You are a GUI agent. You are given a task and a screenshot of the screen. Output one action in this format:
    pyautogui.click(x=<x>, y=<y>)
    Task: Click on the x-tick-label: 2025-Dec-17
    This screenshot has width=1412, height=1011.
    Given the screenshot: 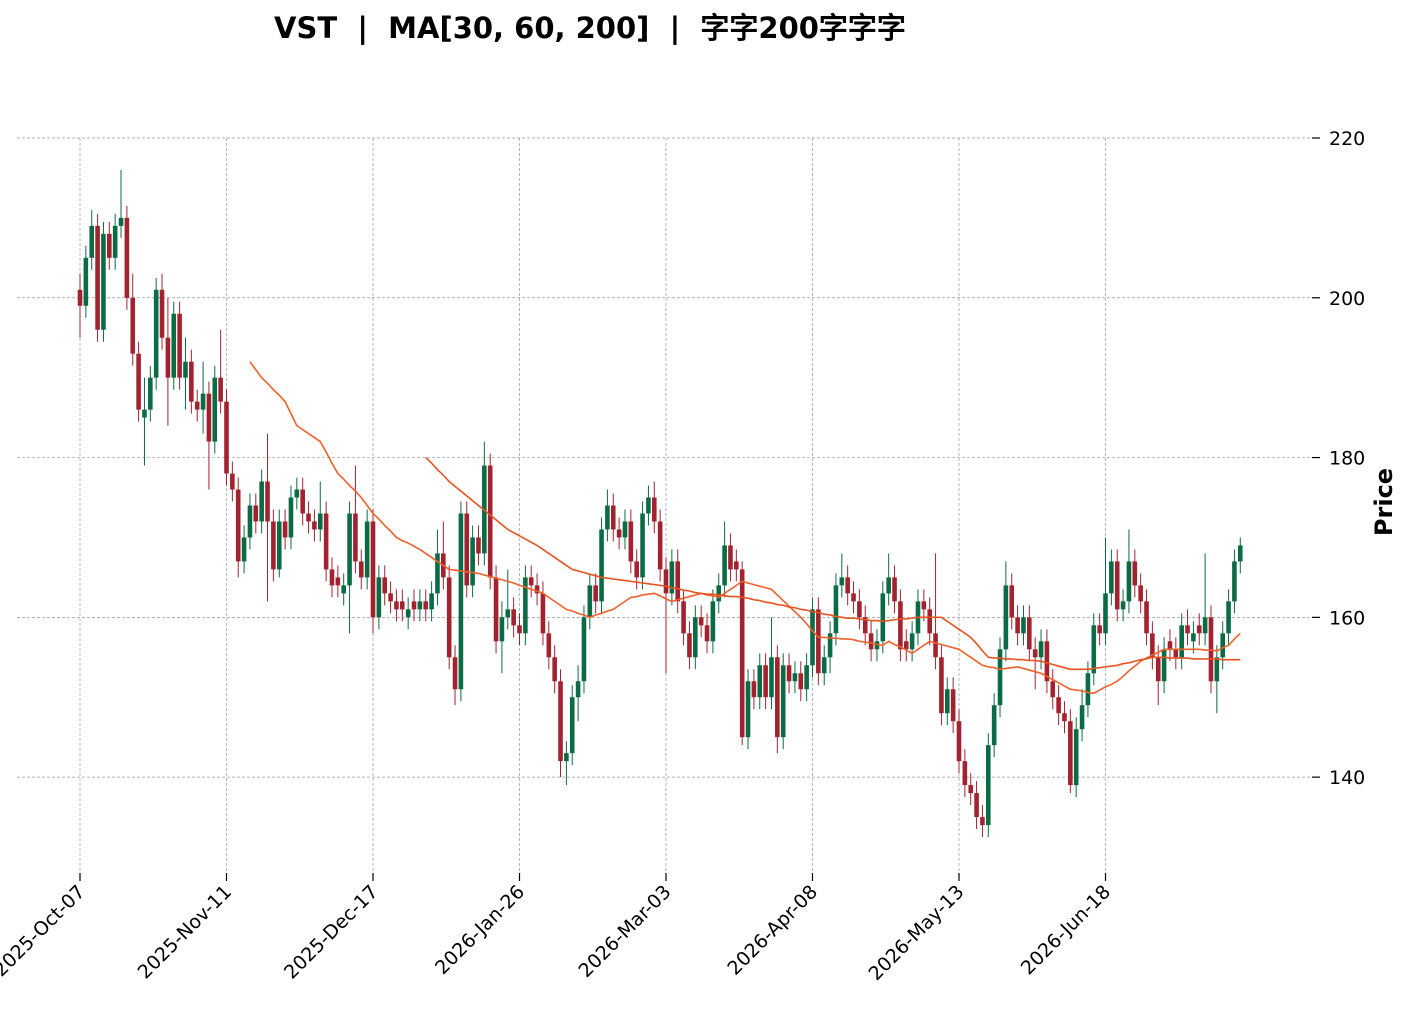 What is the action you would take?
    pyautogui.click(x=331, y=932)
    